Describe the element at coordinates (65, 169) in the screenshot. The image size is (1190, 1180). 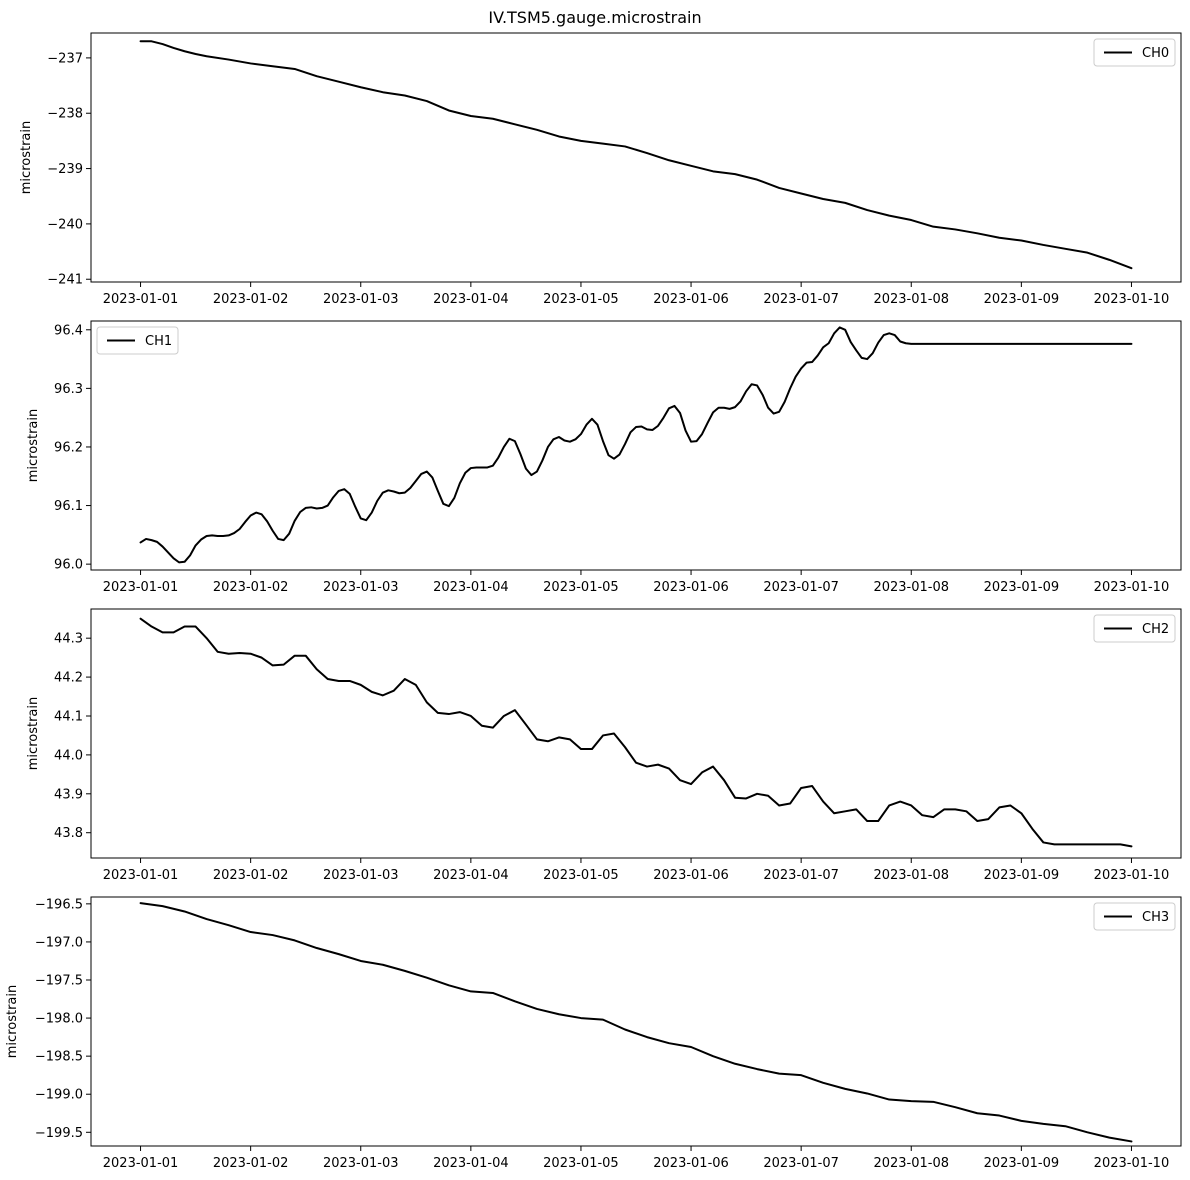
I see `y-tick-label: −239` at that location.